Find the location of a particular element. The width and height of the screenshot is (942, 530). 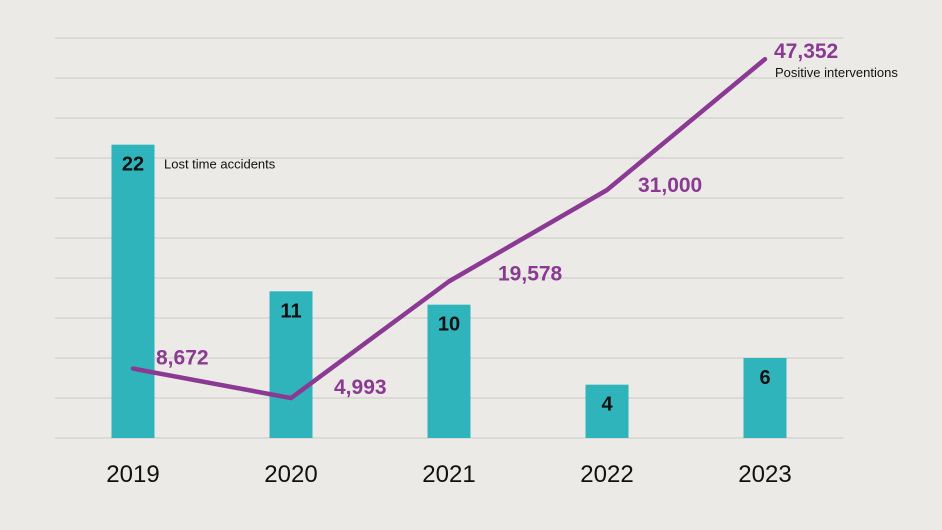

line-value-label: 4,993 is located at coordinates (360, 387).